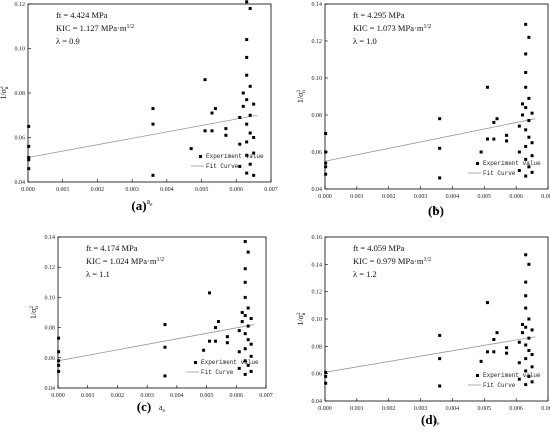 This screenshot has width=550, height=445. What do you see at coordinates (365, 41) in the screenshot?
I see `parameter-annotation: λ = 1.0` at bounding box center [365, 41].